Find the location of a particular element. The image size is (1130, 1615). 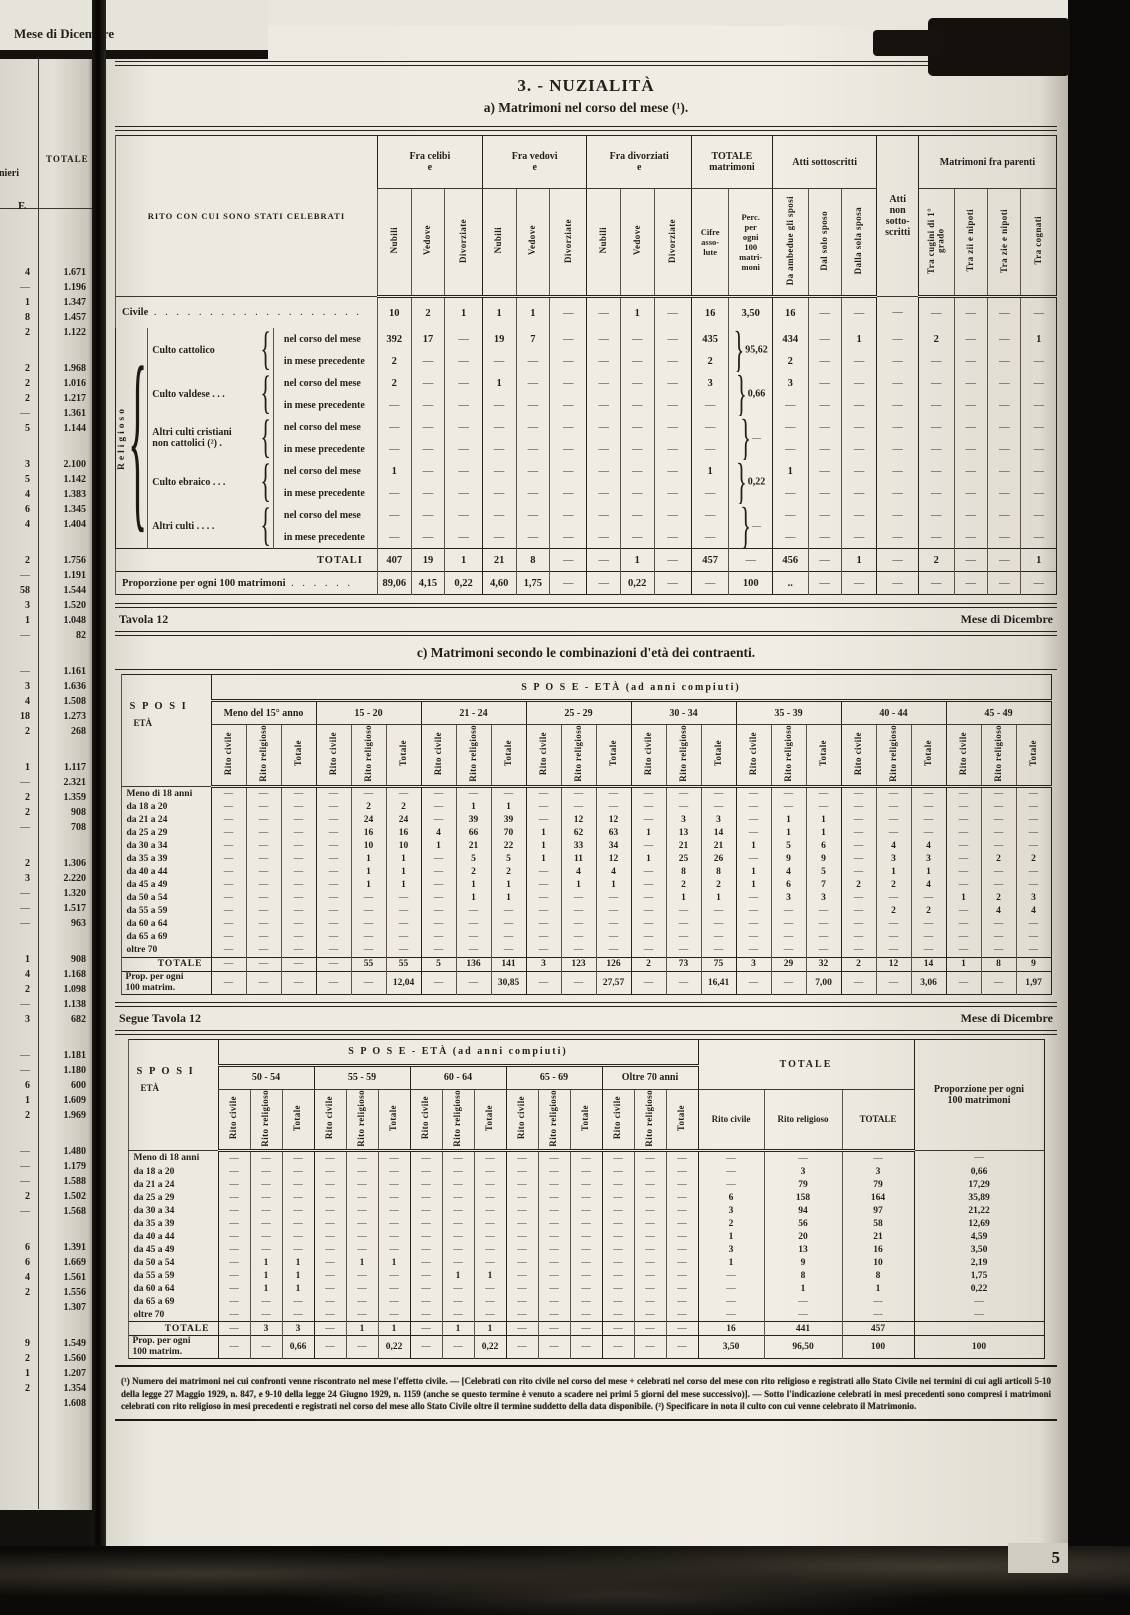

totale-subcol-header: Rito civile is located at coordinates (730, 1121).